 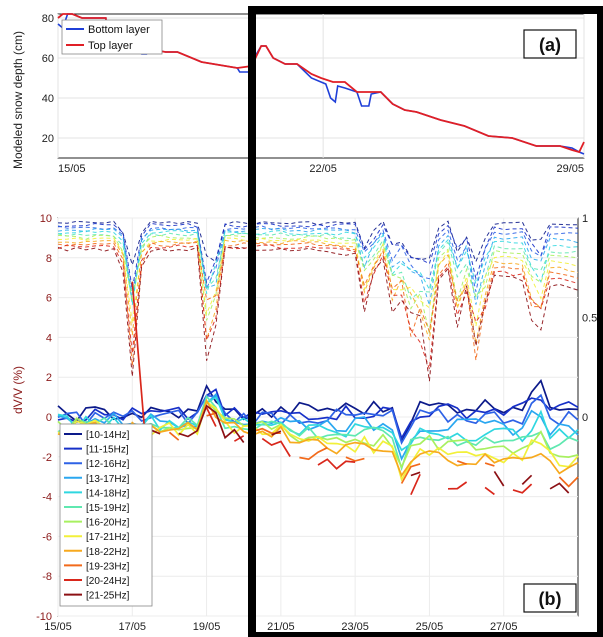 I want to click on panel-b-x-tick-label: 25/05, so click(x=430, y=627).